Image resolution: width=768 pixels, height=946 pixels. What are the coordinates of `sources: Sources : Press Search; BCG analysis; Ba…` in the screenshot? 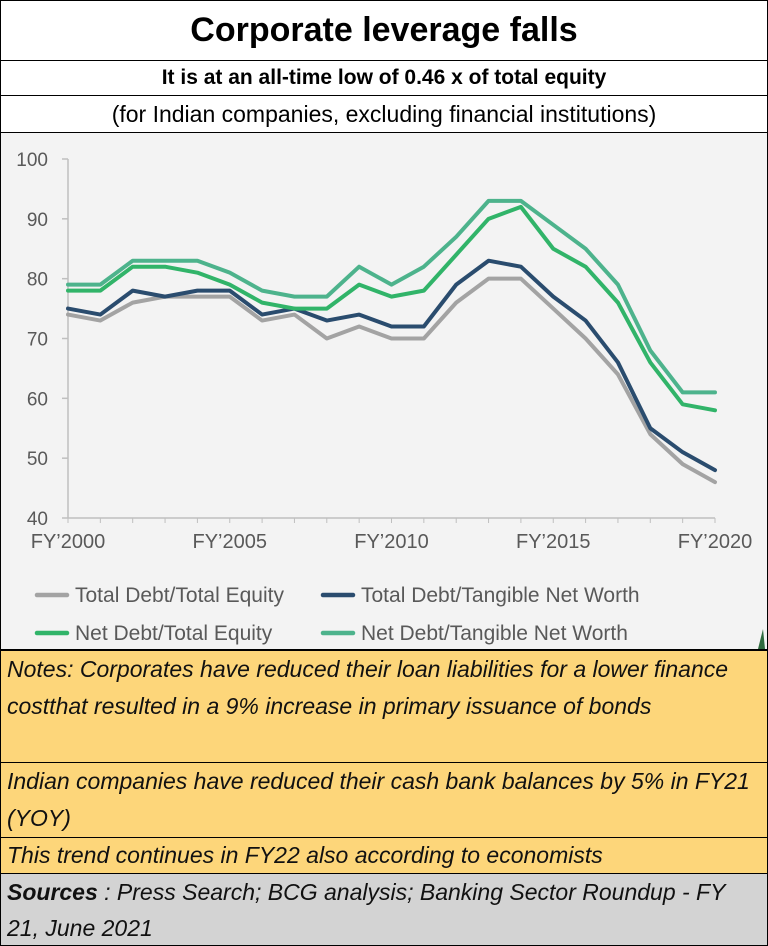 It's located at (384, 909).